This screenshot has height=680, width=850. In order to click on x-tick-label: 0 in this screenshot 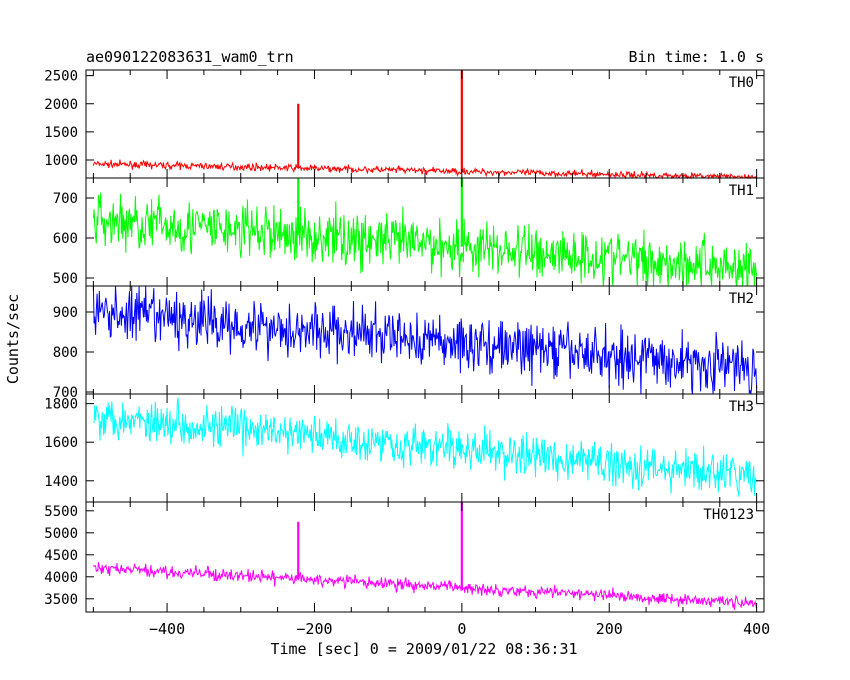, I will do `click(461, 629)`.